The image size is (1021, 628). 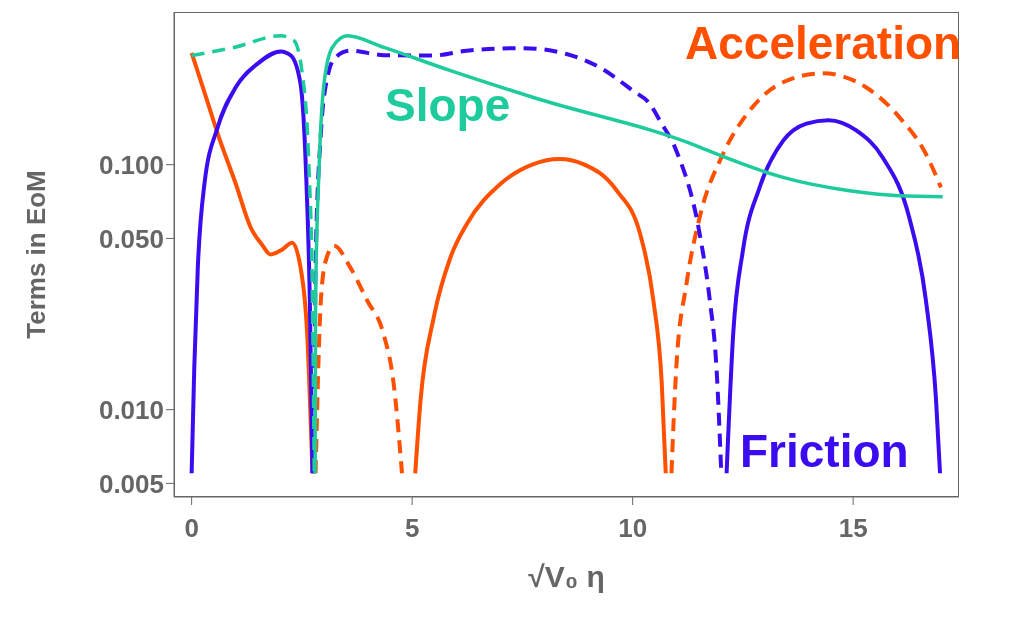 What do you see at coordinates (131, 238) in the screenshot?
I see `y-tick-label: 0.050` at bounding box center [131, 238].